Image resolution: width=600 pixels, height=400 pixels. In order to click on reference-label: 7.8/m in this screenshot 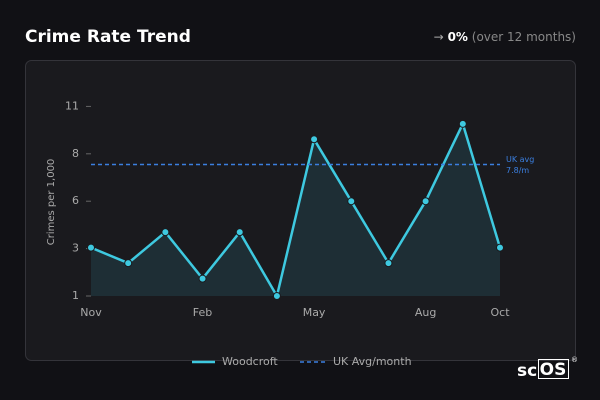, I will do `click(517, 170)`.